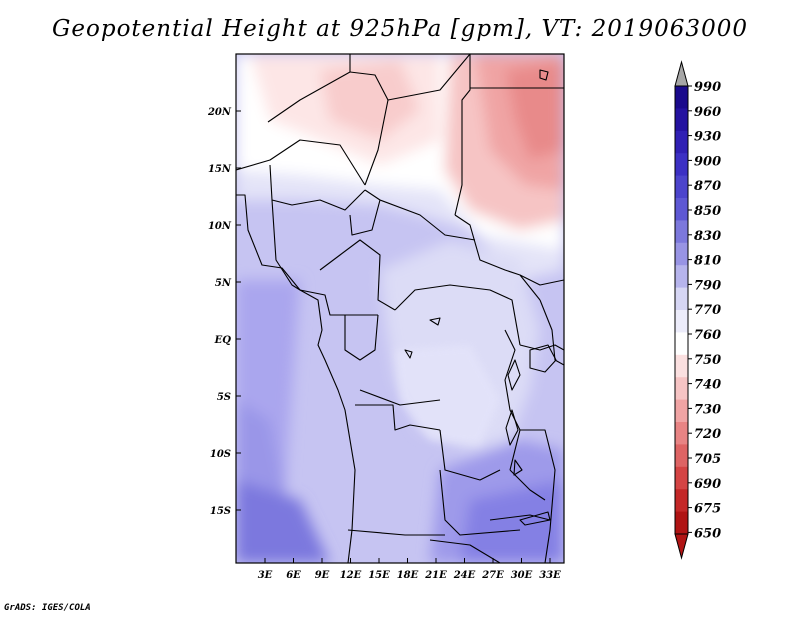  What do you see at coordinates (707, 285) in the screenshot?
I see `colorbar-level-label: 790` at bounding box center [707, 285].